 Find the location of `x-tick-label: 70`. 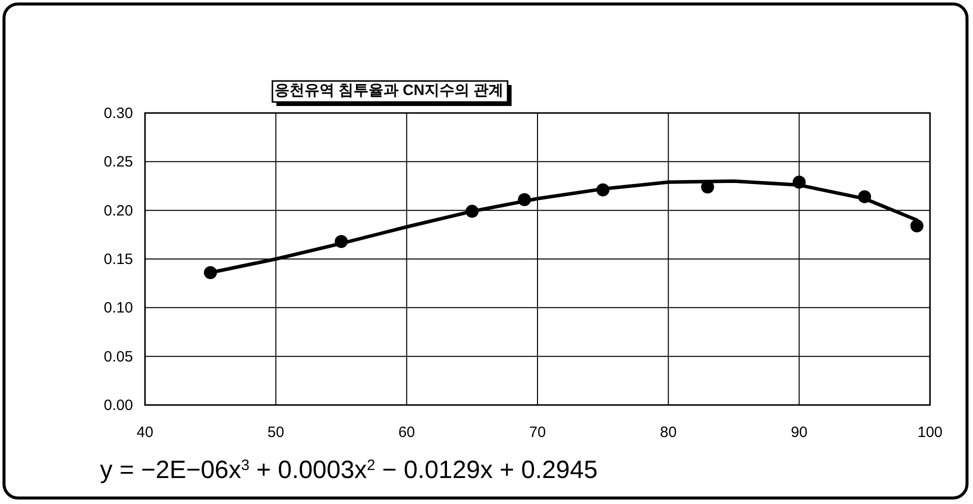

x-tick-label: 70 is located at coordinates (537, 432).